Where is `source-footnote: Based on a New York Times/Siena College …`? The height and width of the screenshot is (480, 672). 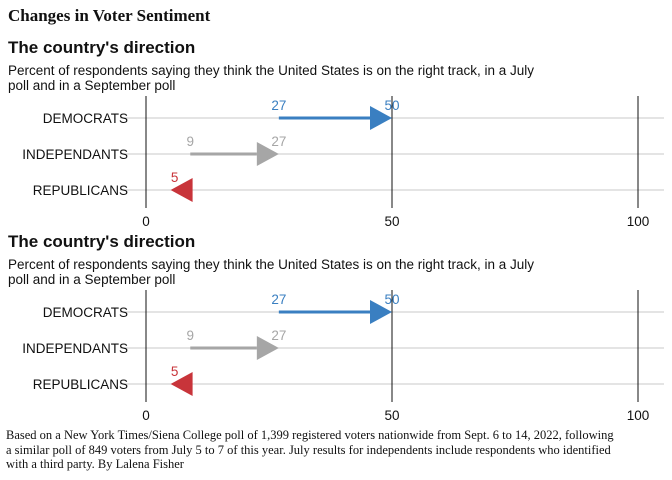 source-footnote: Based on a New York Times/Siena College … is located at coordinates (310, 449).